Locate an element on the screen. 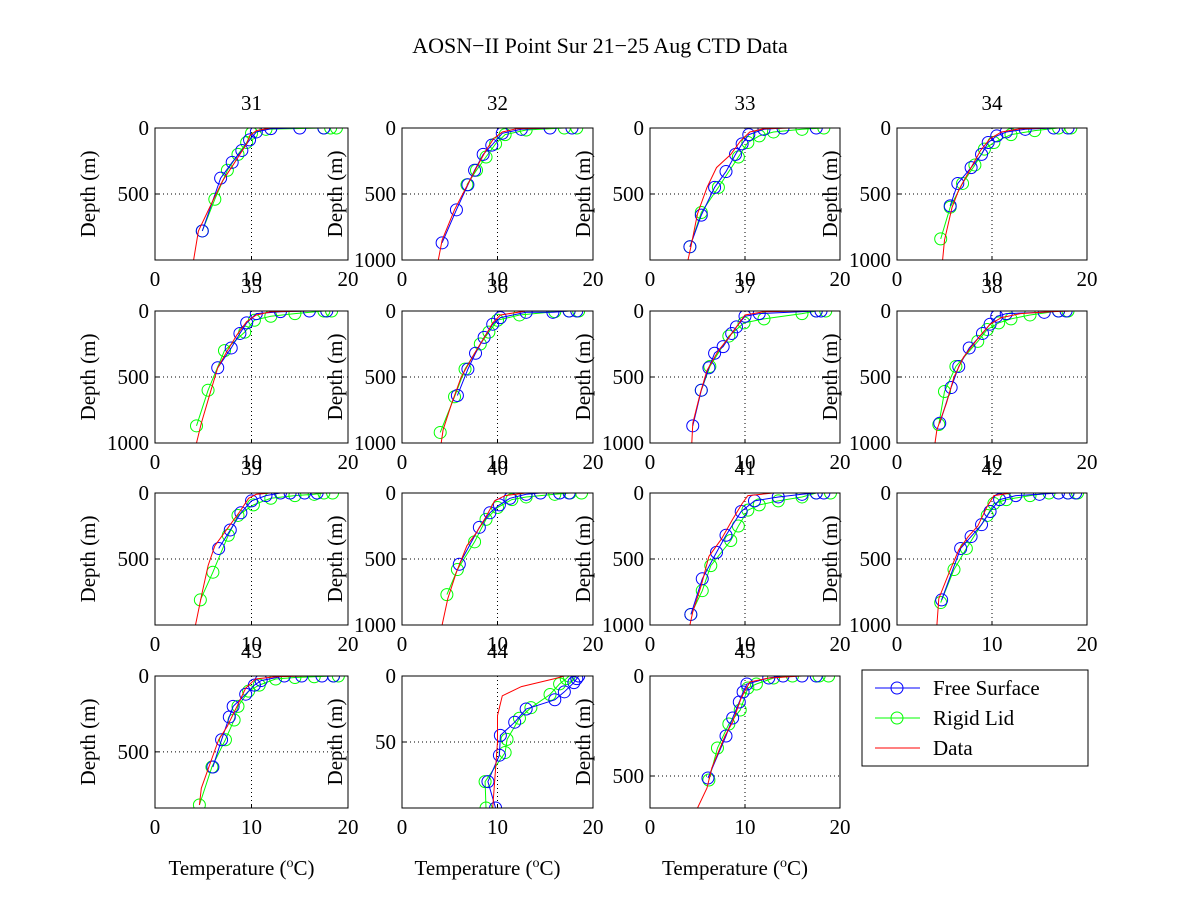  degree-symbol: o is located at coordinates (290, 863).